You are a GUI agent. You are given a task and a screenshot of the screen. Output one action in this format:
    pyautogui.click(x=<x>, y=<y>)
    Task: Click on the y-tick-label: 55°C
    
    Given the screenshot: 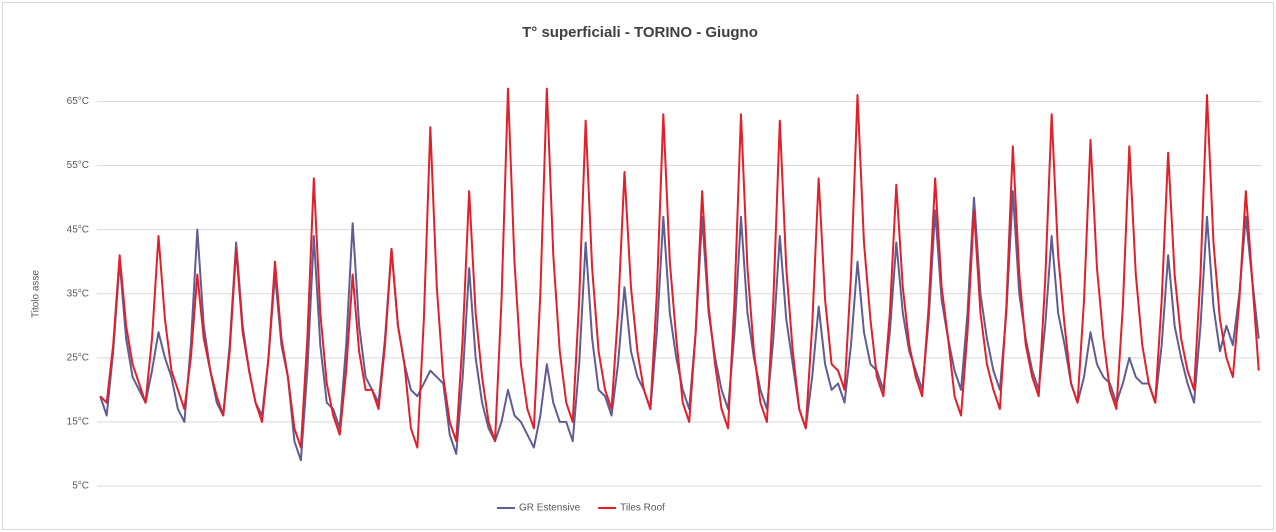 What is the action you would take?
    pyautogui.click(x=78, y=165)
    